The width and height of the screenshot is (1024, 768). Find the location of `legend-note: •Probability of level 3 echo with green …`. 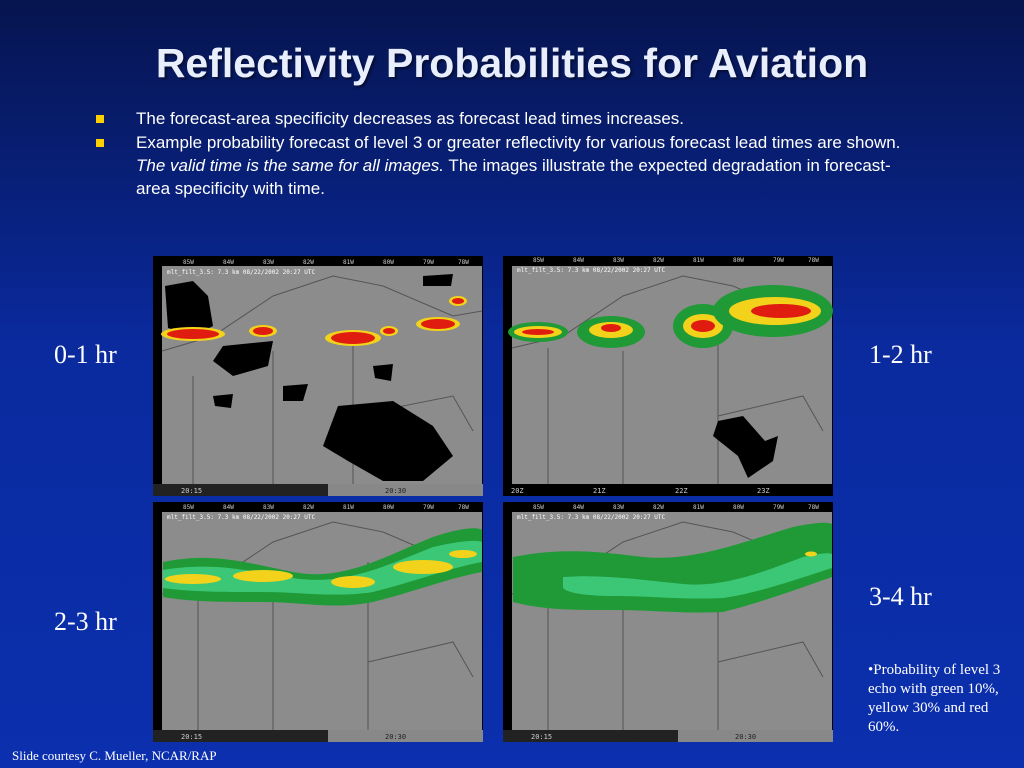

legend-note: •Probability of level 3 echo with green … is located at coordinates (934, 698).